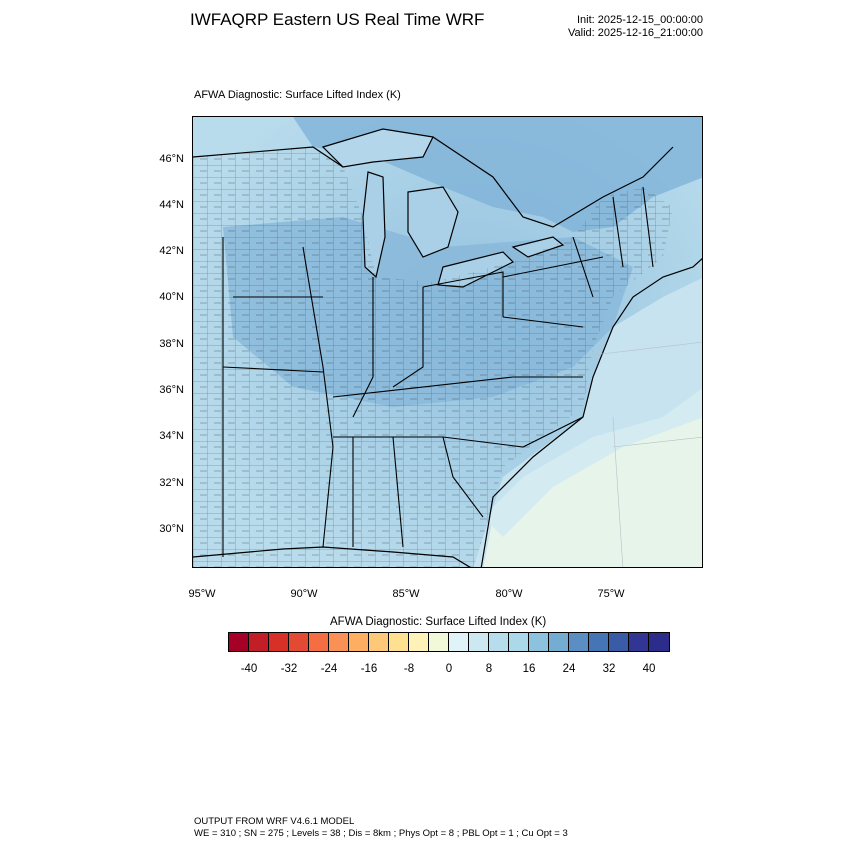 Image resolution: width=850 pixels, height=850 pixels. Describe the element at coordinates (569, 669) in the screenshot. I see `colorbar-tick-label: 24` at that location.